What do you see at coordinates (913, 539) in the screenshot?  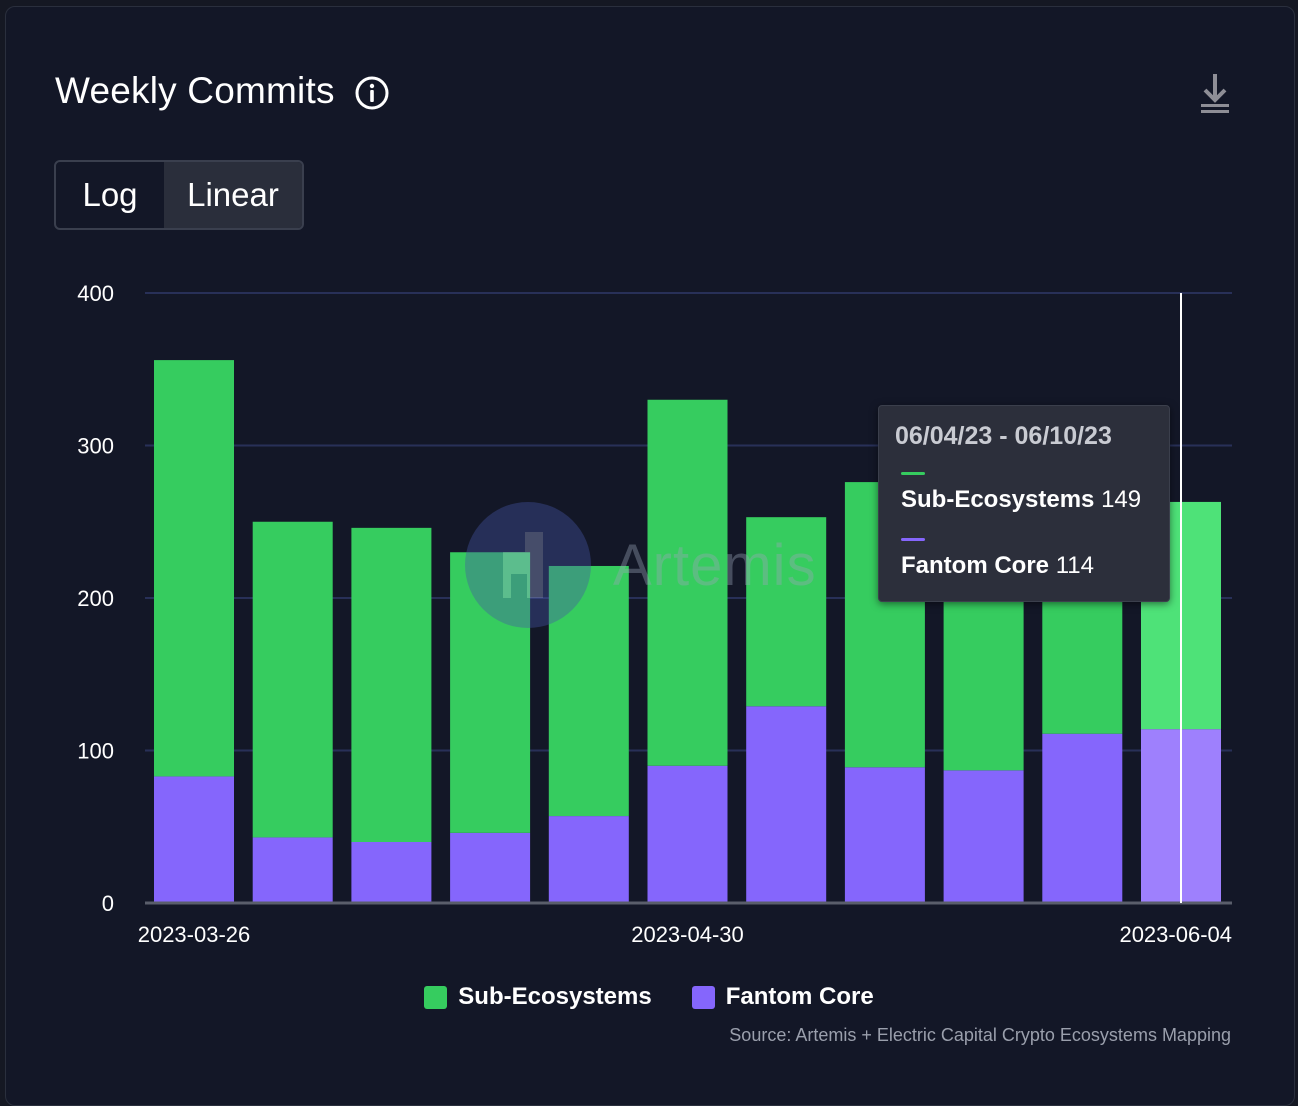 I see `tooltip-fantom-core-marker` at bounding box center [913, 539].